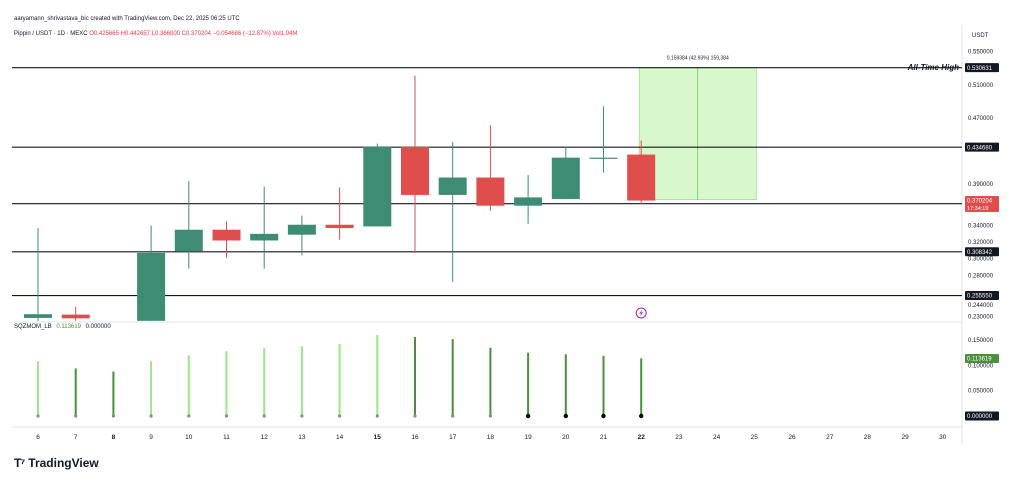  I want to click on x-tick-12: 12, so click(265, 437).